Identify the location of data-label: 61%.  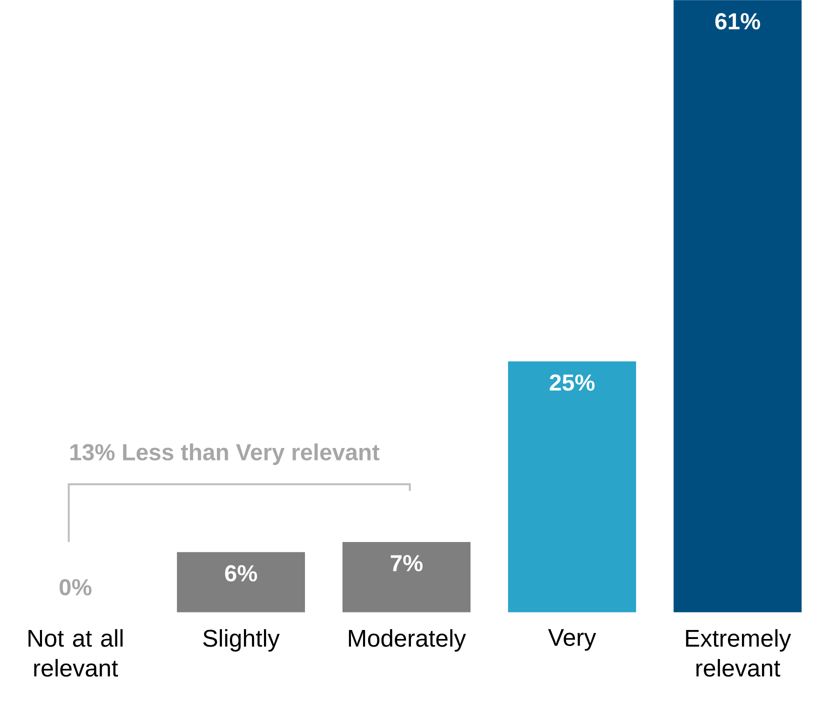
(737, 21).